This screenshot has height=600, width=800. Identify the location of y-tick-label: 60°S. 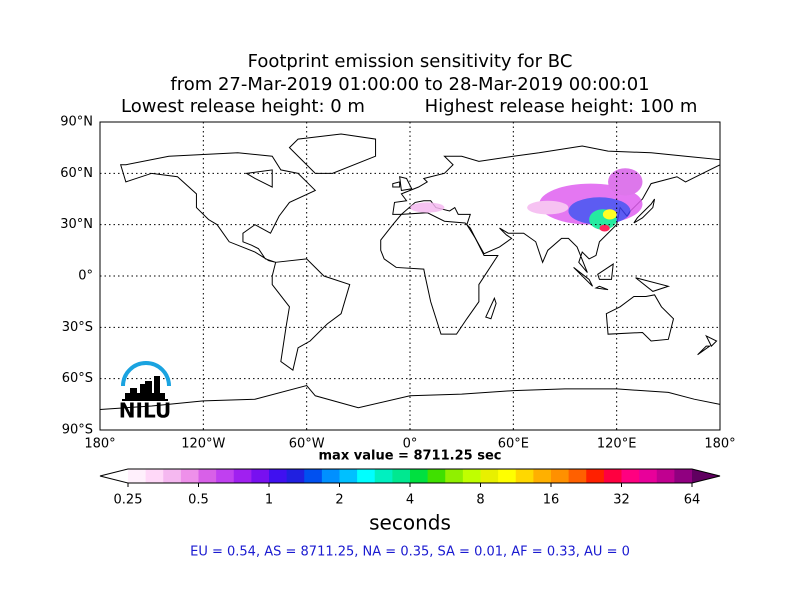
(77, 378).